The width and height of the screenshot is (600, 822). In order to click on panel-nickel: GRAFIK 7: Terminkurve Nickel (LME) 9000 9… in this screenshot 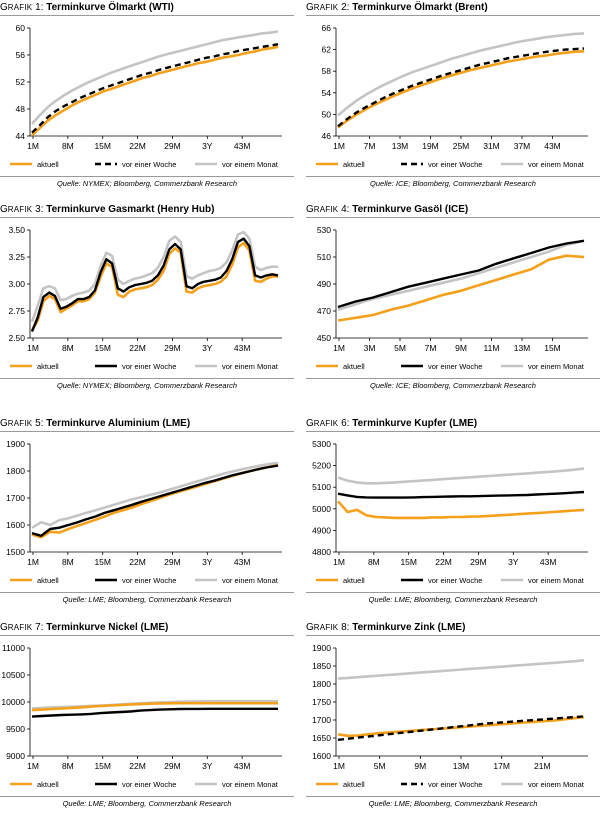, I will do `click(147, 722)`.